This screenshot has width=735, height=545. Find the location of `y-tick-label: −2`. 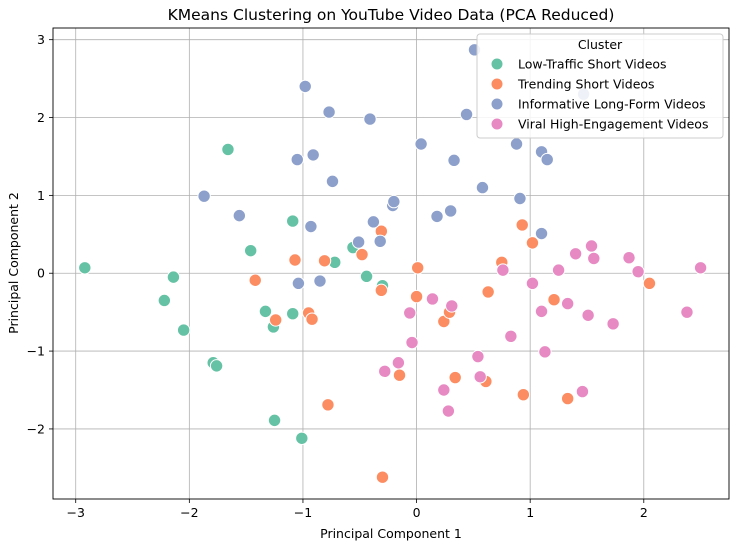

y-tick-label: −2 is located at coordinates (36, 428).